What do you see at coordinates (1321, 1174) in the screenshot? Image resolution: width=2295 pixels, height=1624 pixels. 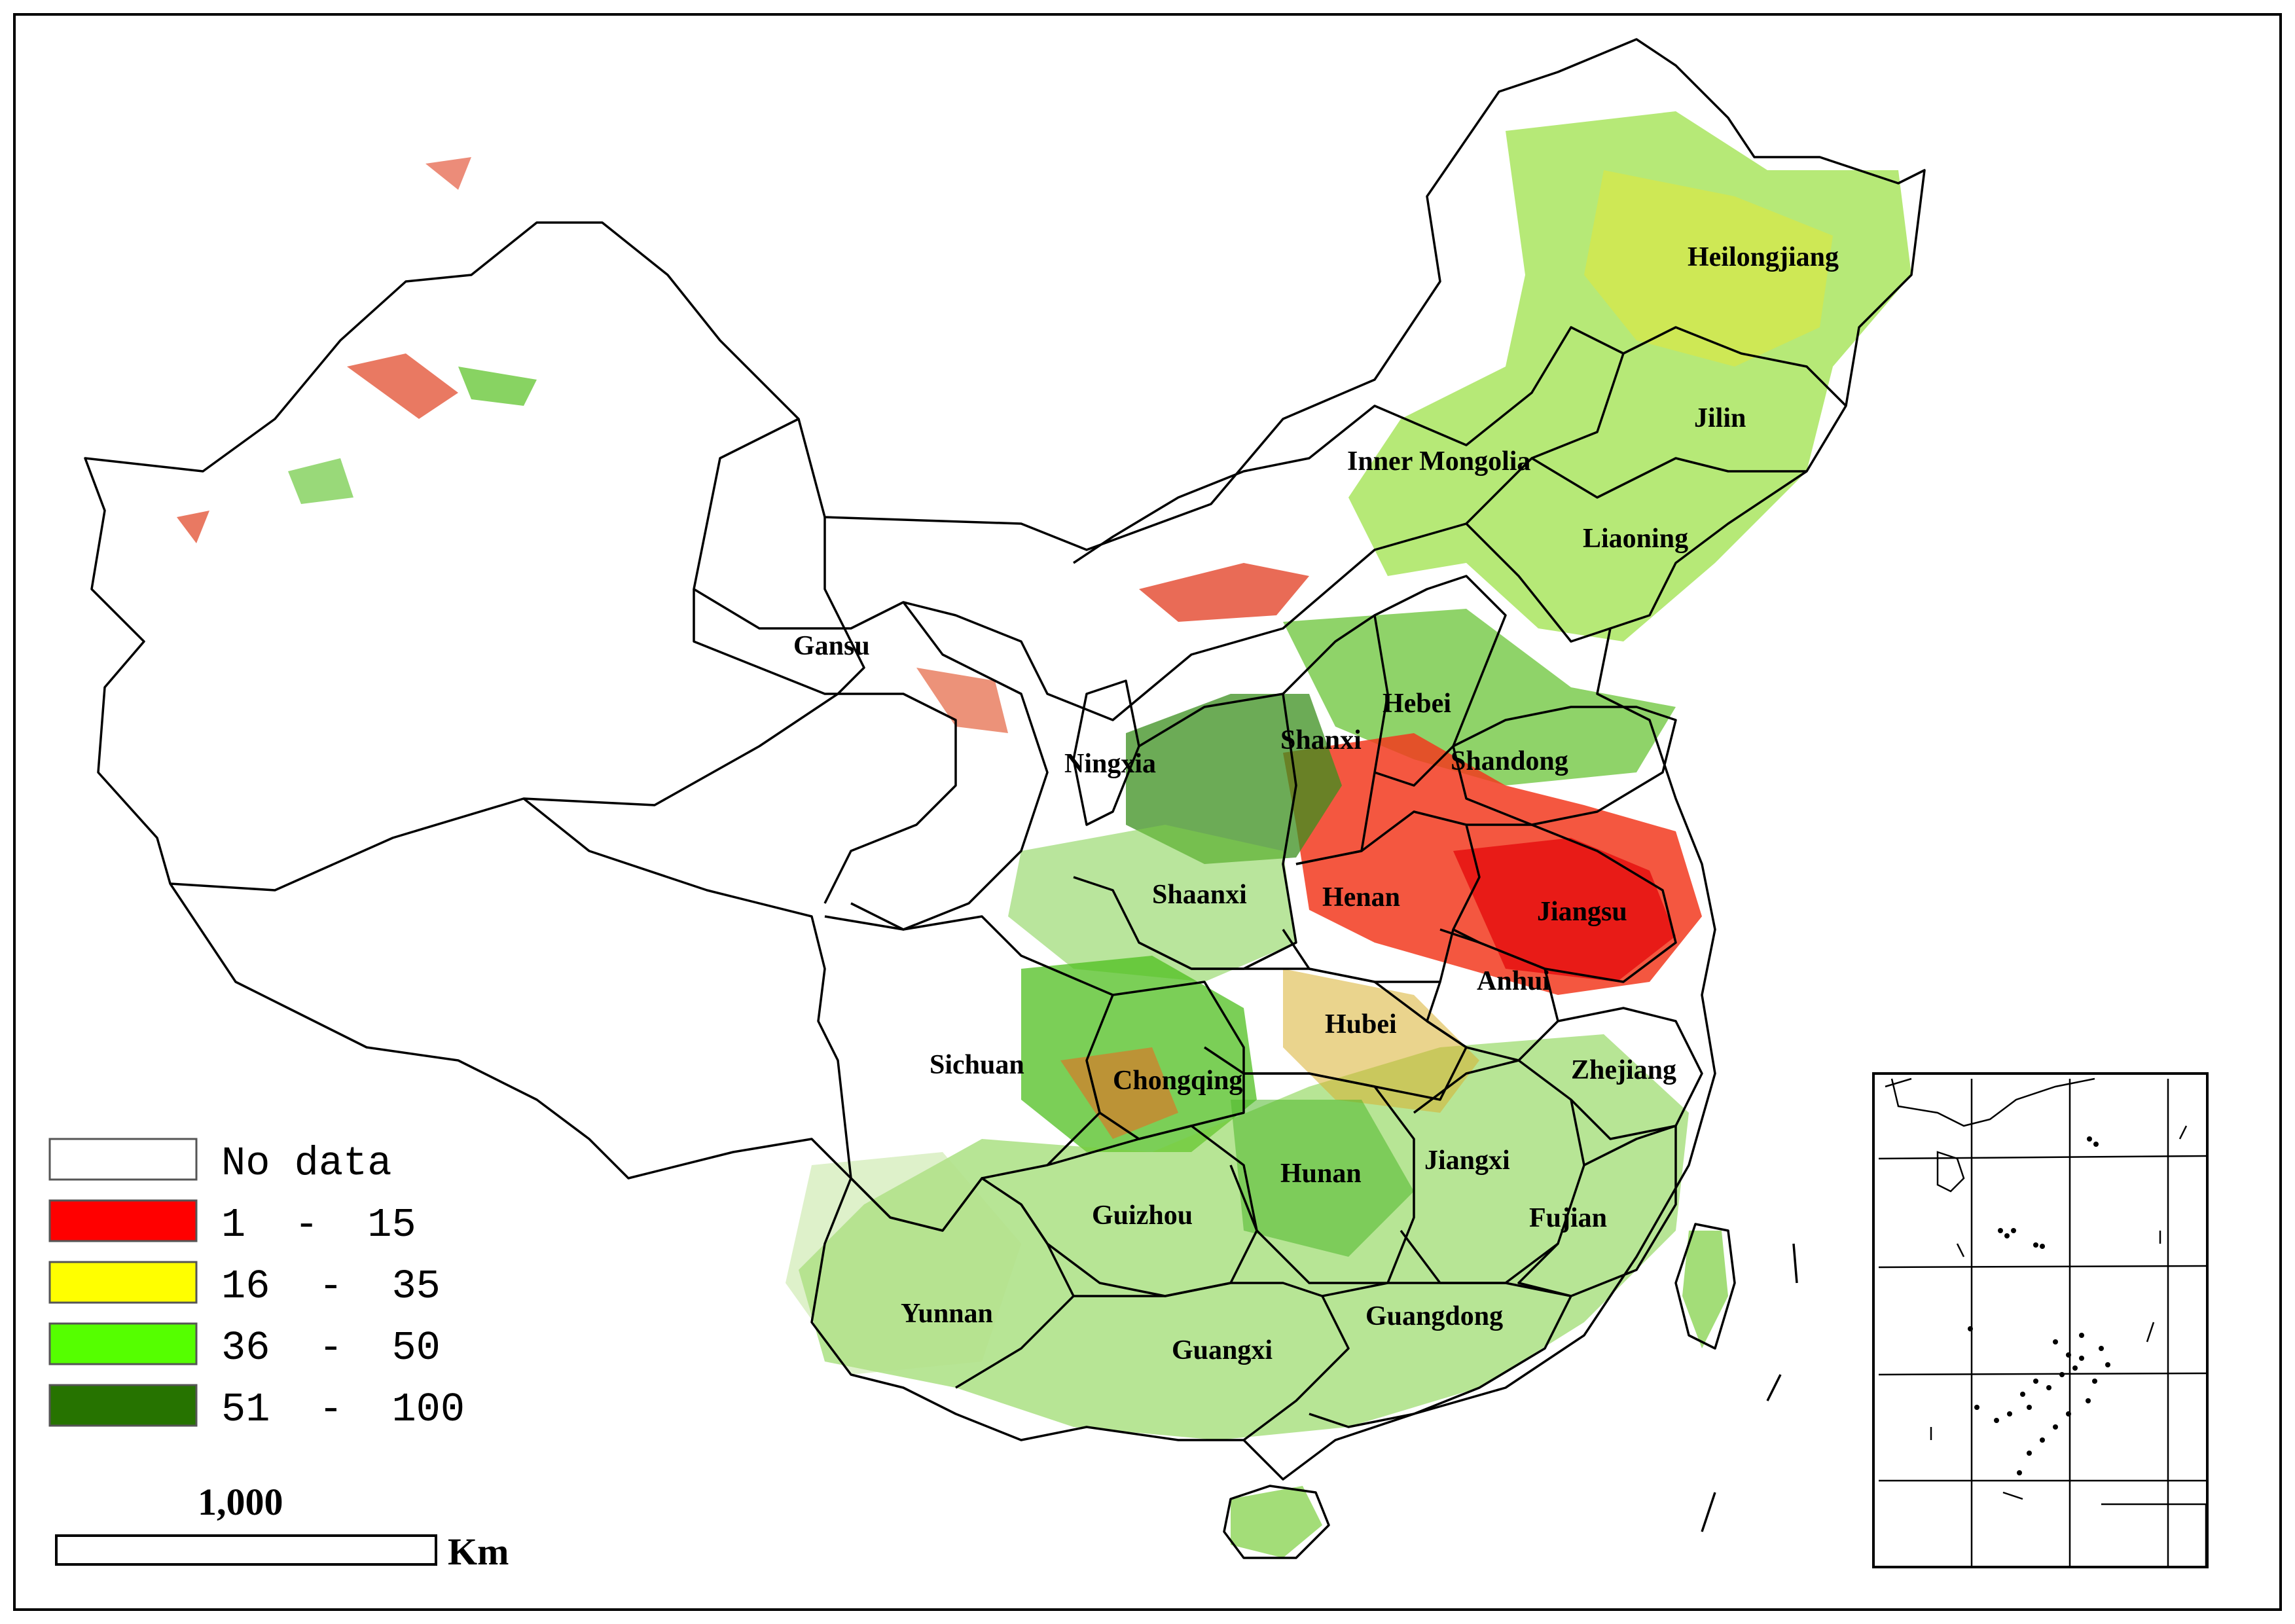 I see `label-hunan: Hunan` at bounding box center [1321, 1174].